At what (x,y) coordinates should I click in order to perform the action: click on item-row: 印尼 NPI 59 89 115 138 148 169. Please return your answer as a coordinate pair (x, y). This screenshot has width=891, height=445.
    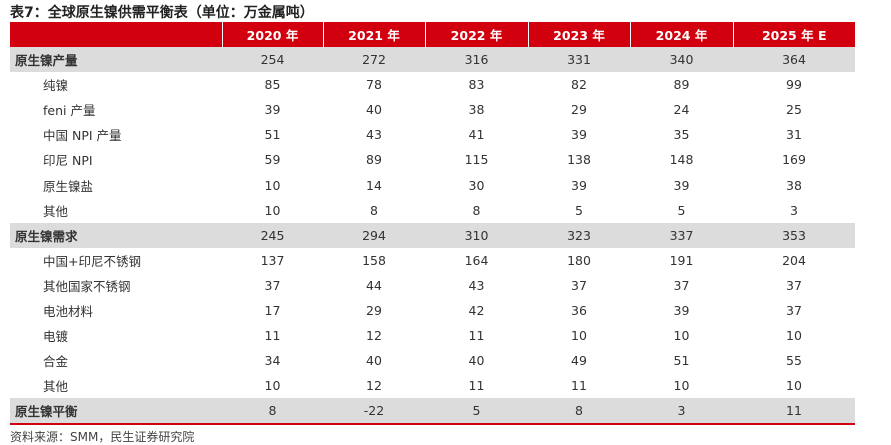
    Looking at the image, I should click on (432, 159).